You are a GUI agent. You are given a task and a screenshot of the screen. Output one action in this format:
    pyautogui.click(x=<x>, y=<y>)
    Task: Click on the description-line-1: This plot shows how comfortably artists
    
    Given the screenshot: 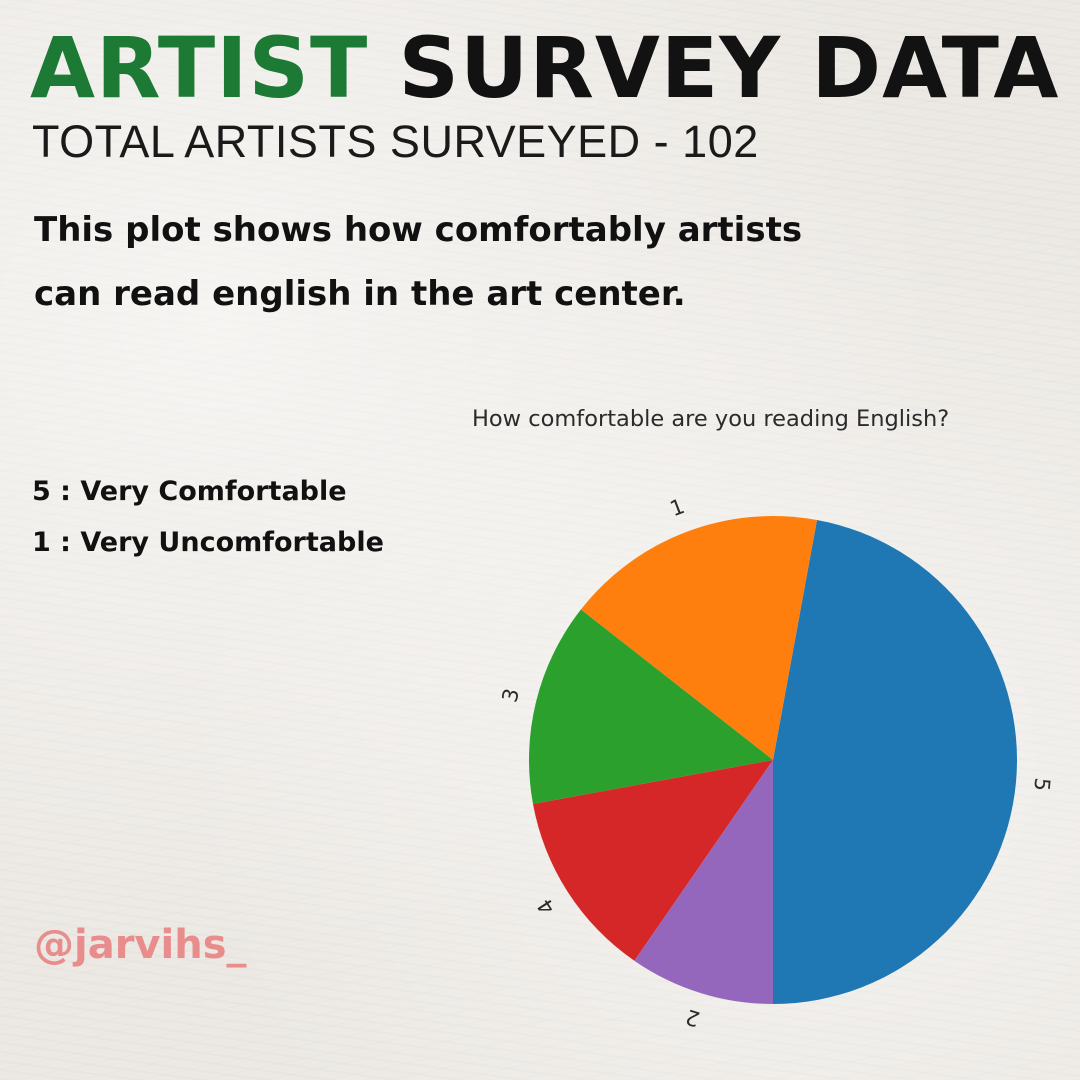 What is the action you would take?
    pyautogui.click(x=418, y=230)
    